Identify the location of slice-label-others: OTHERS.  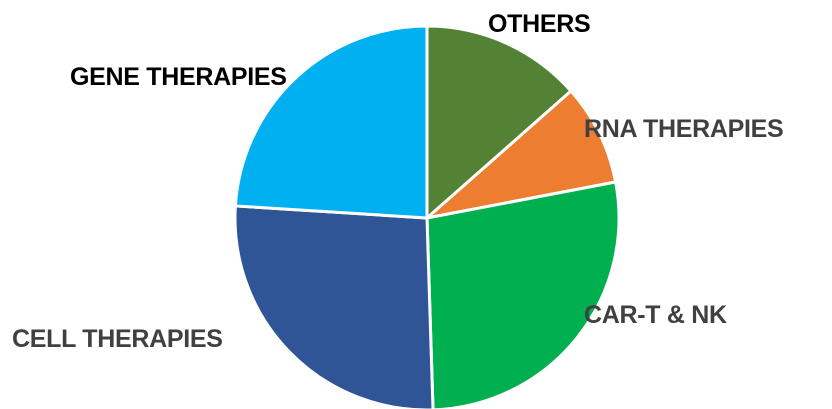
(539, 24).